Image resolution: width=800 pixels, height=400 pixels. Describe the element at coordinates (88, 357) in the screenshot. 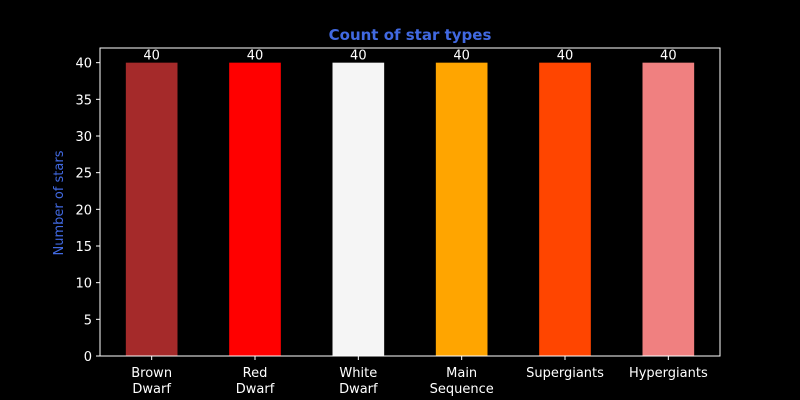

I see `y-tick-label: 0` at that location.